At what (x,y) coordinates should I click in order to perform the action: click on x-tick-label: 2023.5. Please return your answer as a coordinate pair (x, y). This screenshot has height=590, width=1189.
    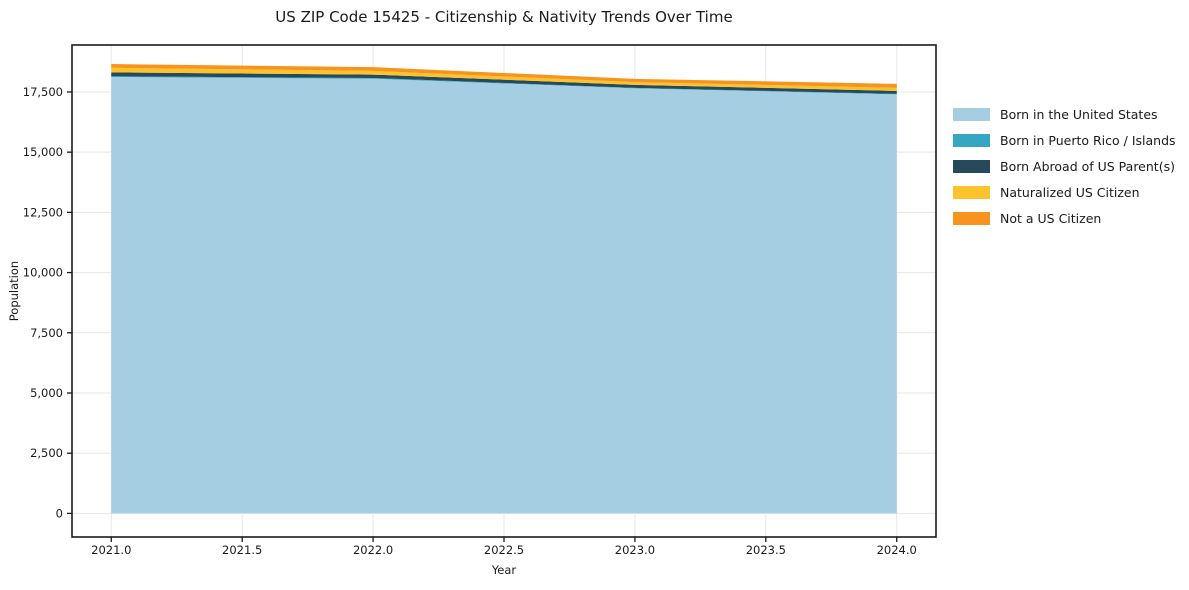
    Looking at the image, I should click on (766, 550).